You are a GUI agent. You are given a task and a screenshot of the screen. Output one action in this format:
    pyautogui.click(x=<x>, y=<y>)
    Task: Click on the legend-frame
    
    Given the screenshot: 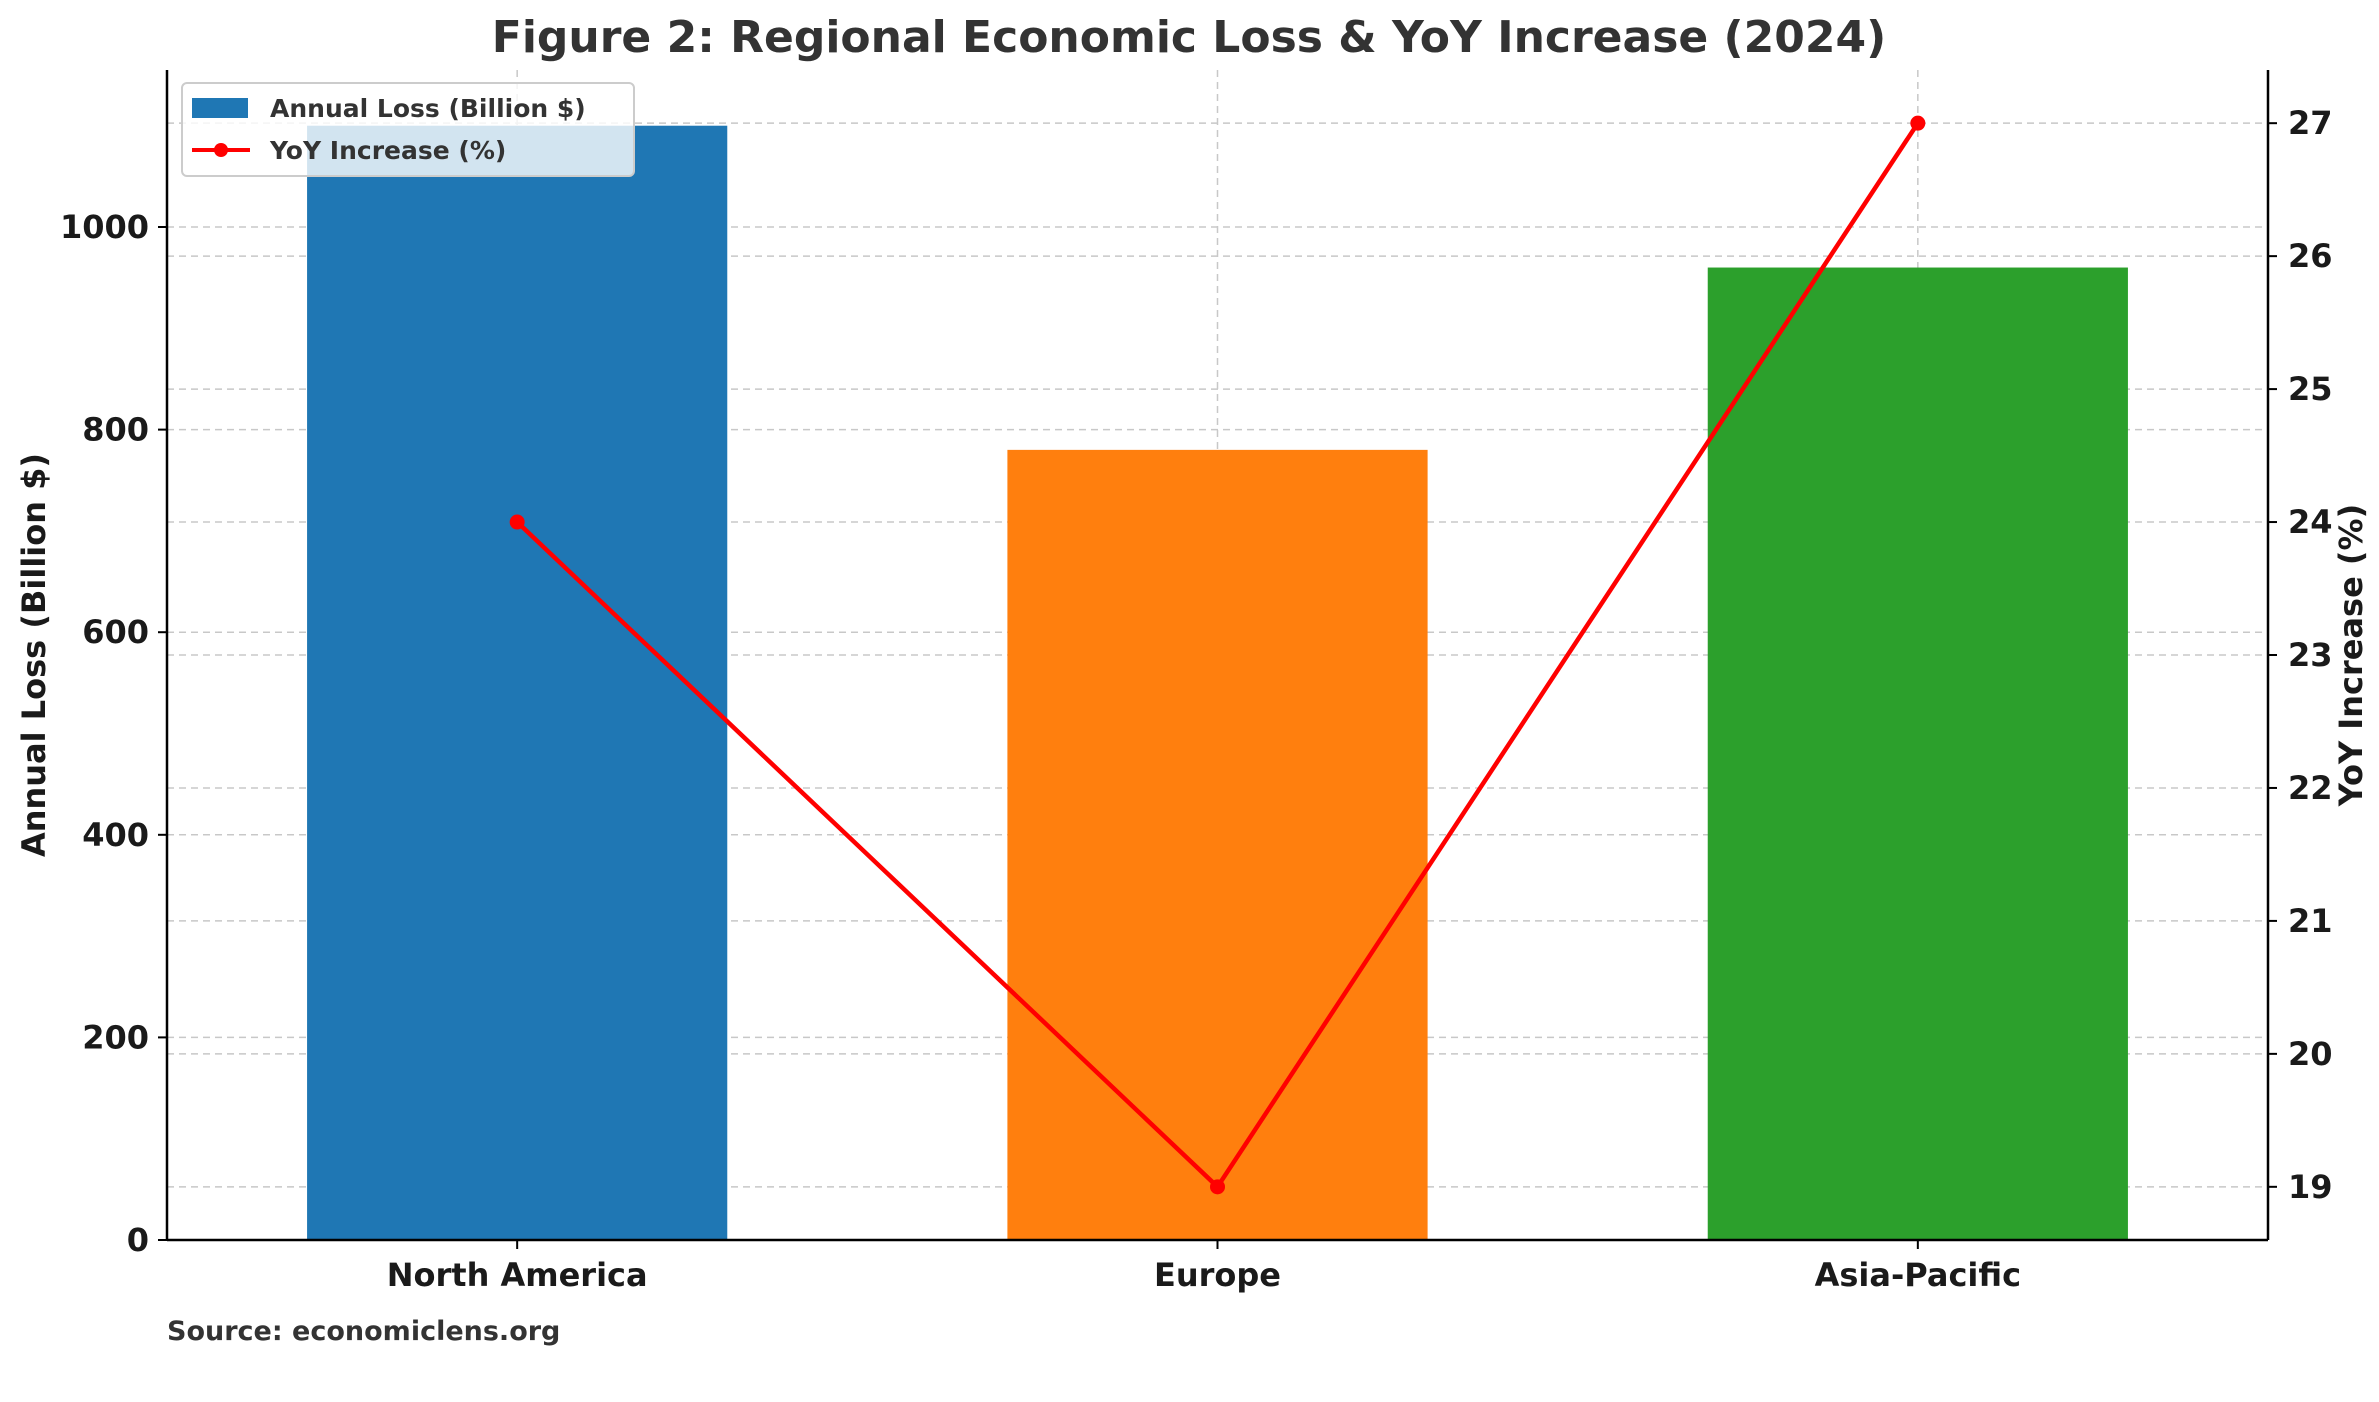 What is the action you would take?
    pyautogui.click(x=408, y=129)
    